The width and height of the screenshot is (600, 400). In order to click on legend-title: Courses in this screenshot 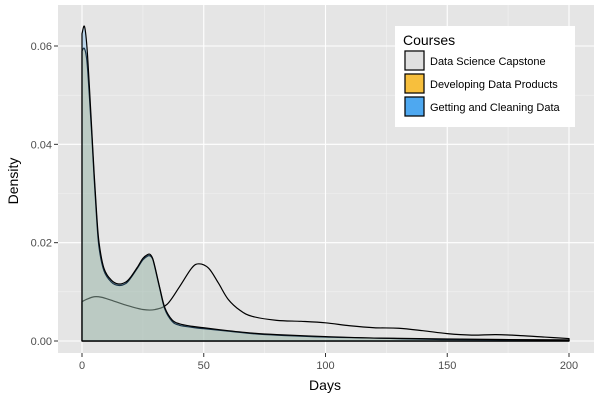, I will do `click(429, 40)`.